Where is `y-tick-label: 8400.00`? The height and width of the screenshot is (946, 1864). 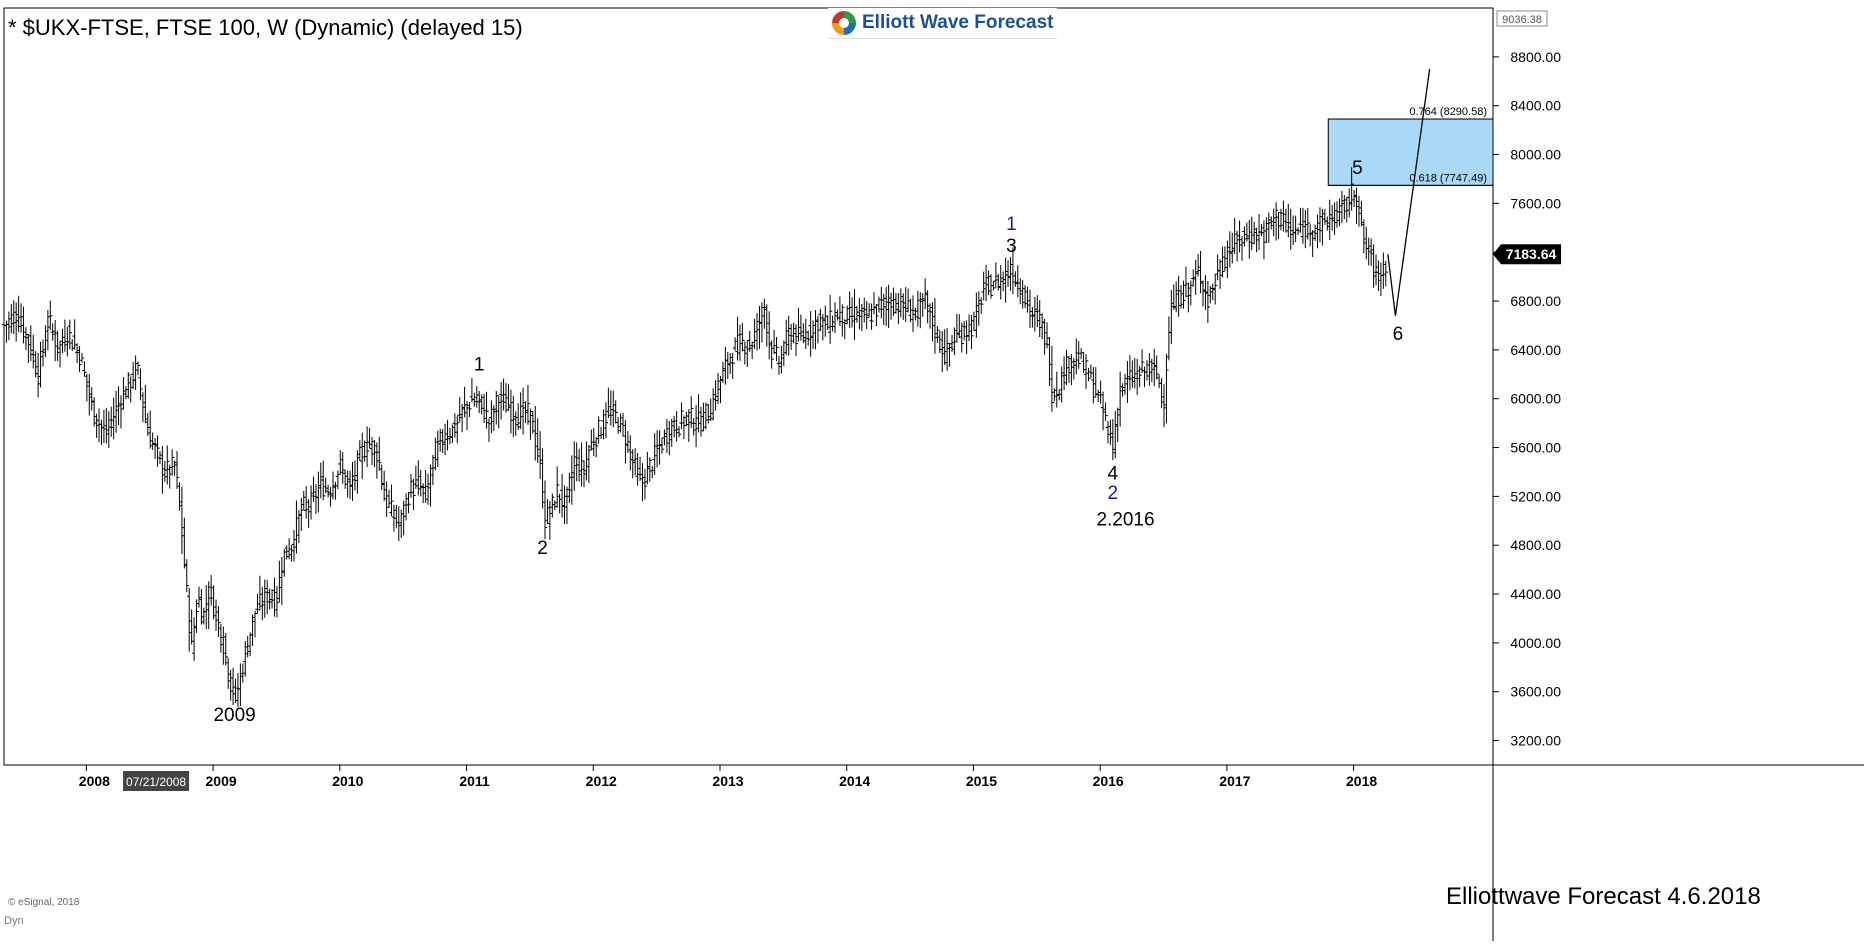 y-tick-label: 8400.00 is located at coordinates (1535, 106).